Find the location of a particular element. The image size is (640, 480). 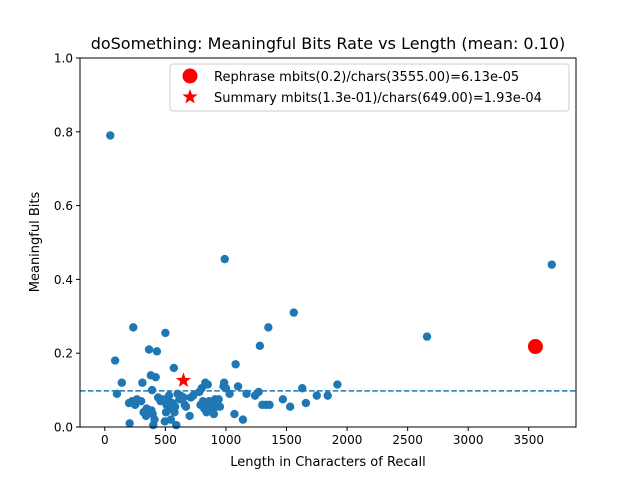

x-tick-label: 3500 is located at coordinates (528, 440).